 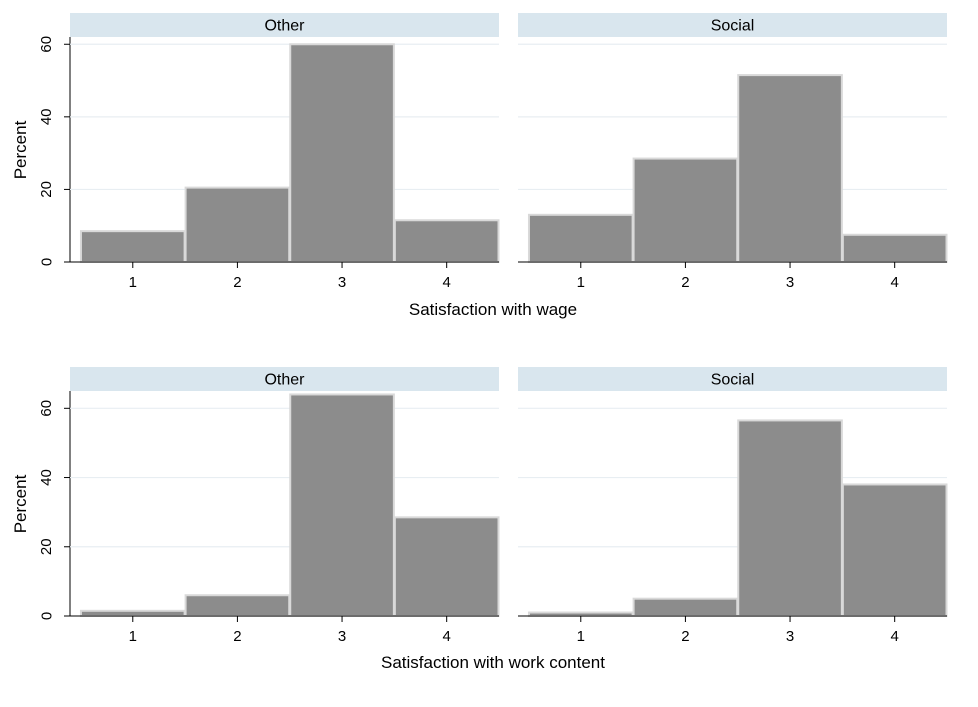 What do you see at coordinates (493, 309) in the screenshot?
I see `x-axis-title: Satisfaction with wage` at bounding box center [493, 309].